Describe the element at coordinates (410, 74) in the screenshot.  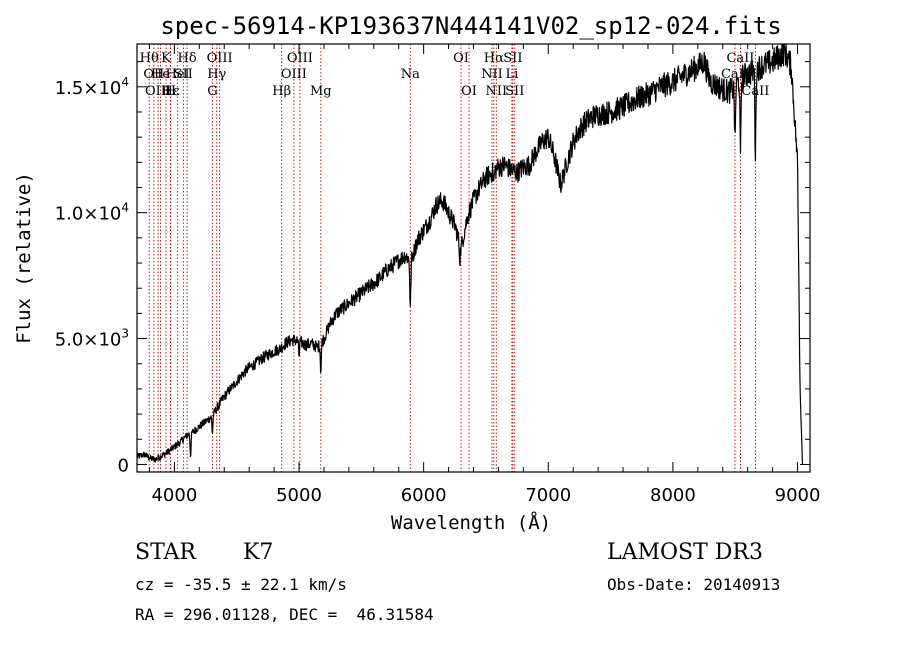
I see `line-marker-label: Na` at that location.